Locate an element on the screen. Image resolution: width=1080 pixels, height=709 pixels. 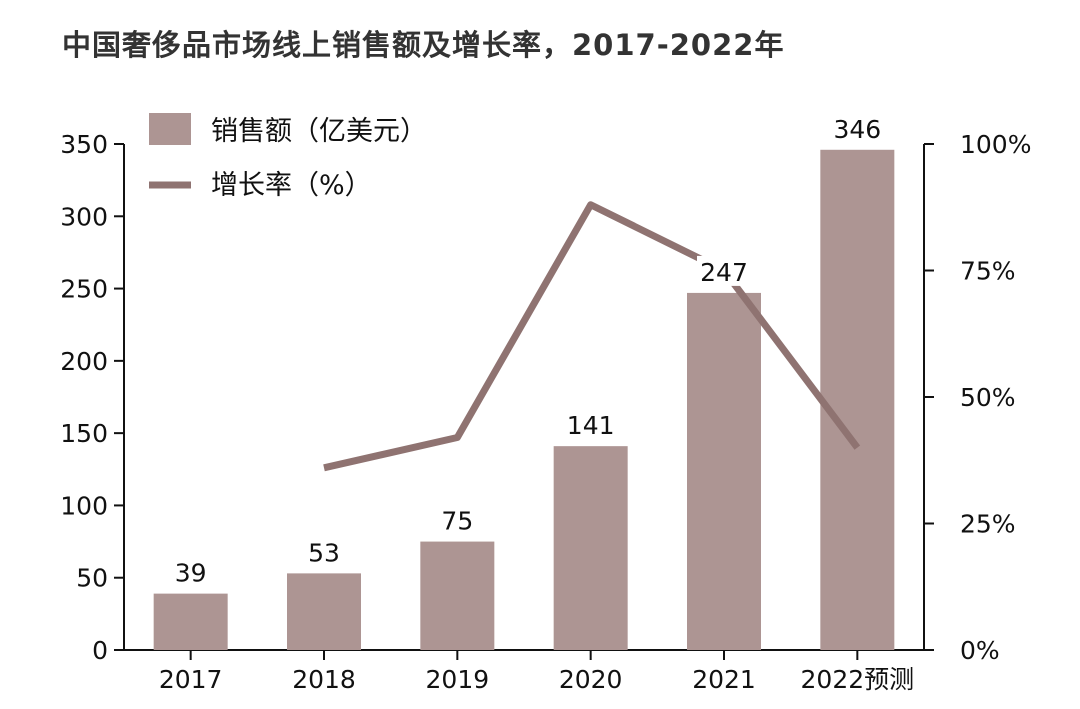
x-tick-label: 2018 is located at coordinates (324, 679).